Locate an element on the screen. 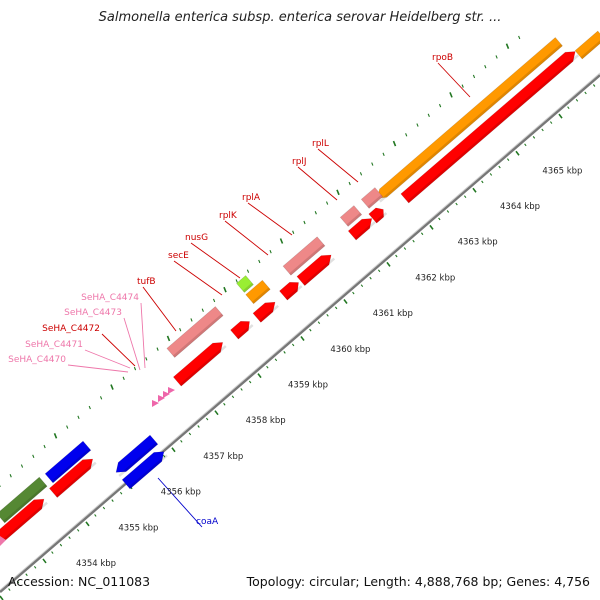 This screenshot has width=600, height=600. accession-text: Accession: NC_011083 is located at coordinates (79, 581).